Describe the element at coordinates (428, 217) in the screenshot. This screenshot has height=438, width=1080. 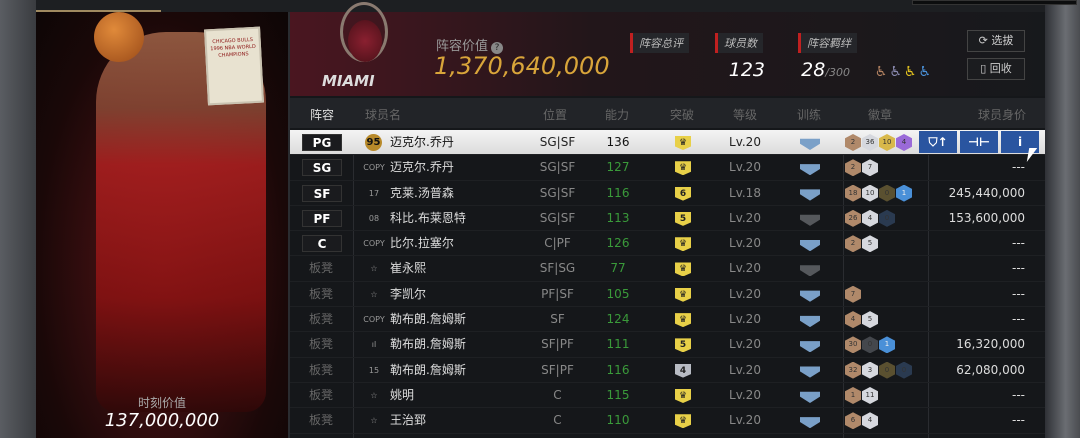
I see `player-name: 科比.布莱恩特` at that location.